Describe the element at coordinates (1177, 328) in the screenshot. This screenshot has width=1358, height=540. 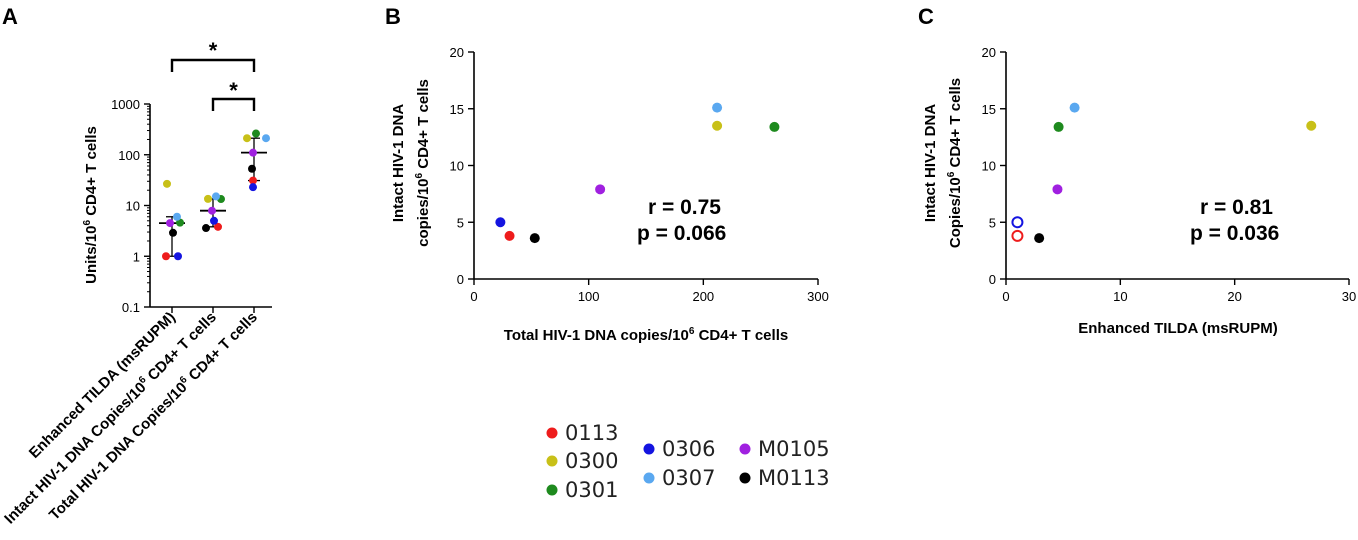
I see `panel-c-x-axis-title: Enhanced TILDA (msRUPM)` at that location.